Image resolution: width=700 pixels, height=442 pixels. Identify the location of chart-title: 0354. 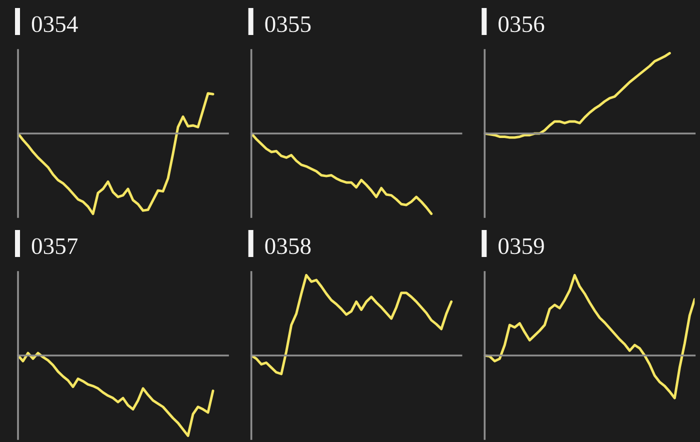
(55, 24).